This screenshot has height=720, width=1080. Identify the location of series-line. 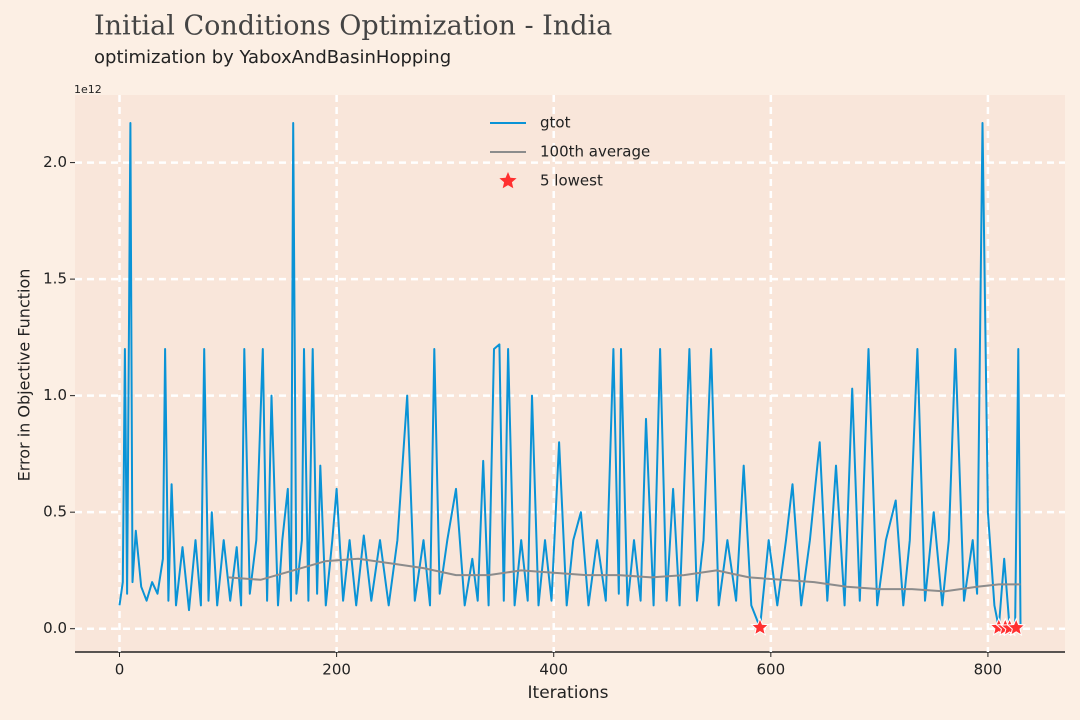
(624, 575).